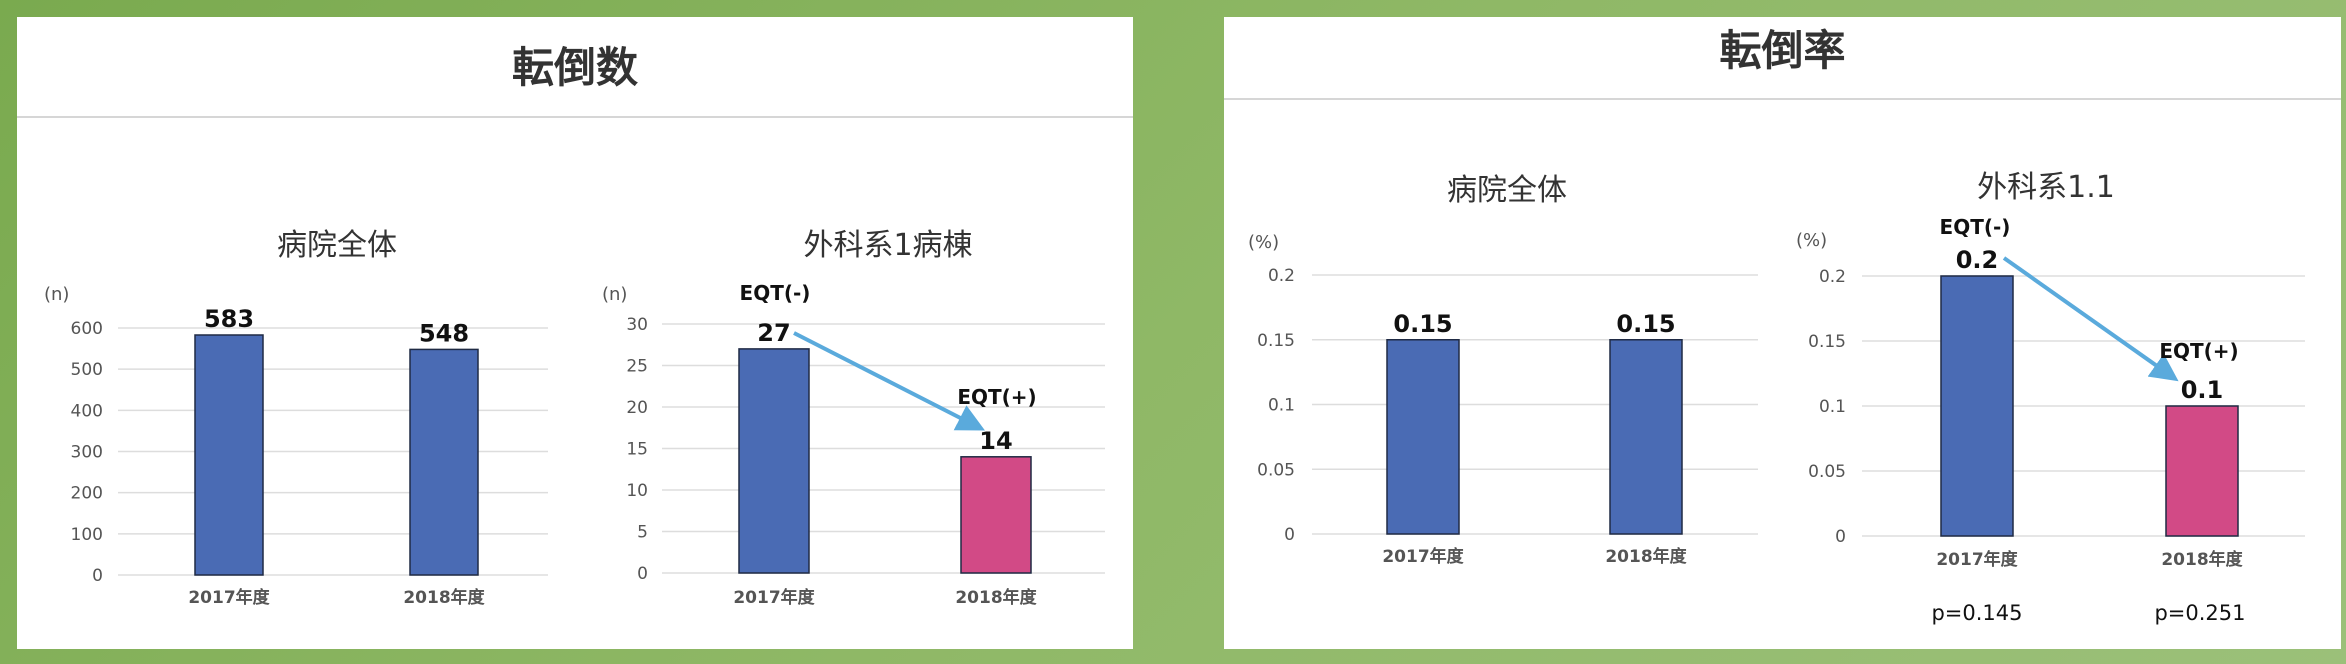  Describe the element at coordinates (2199, 613) in the screenshot. I see `p-value-label: p=0.251` at that location.